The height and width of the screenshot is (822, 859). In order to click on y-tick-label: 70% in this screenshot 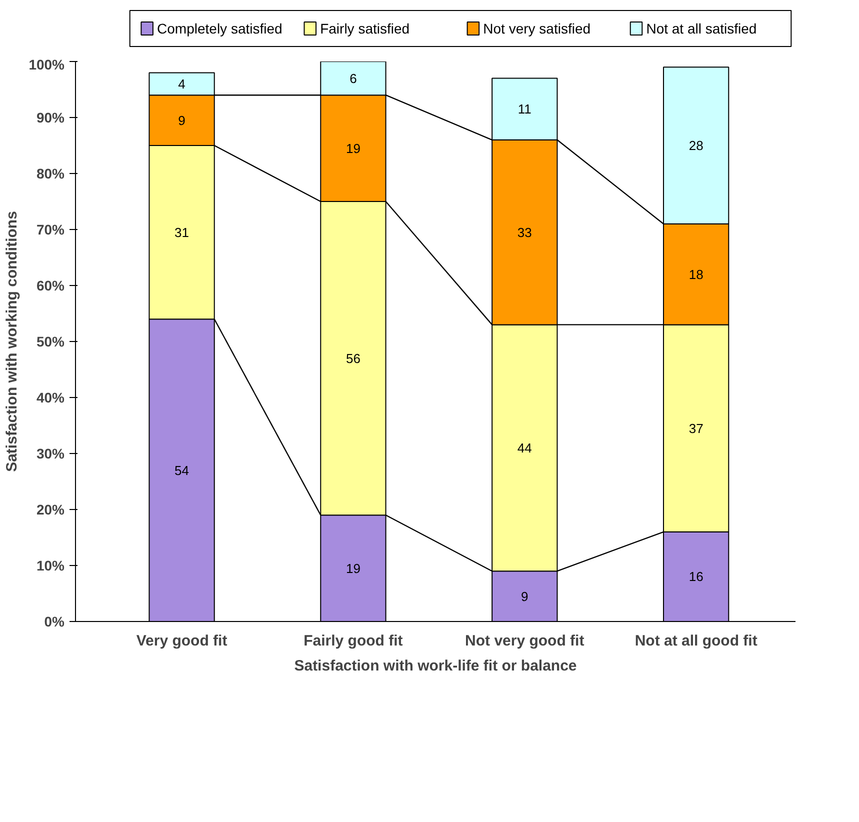, I will do `click(51, 230)`.